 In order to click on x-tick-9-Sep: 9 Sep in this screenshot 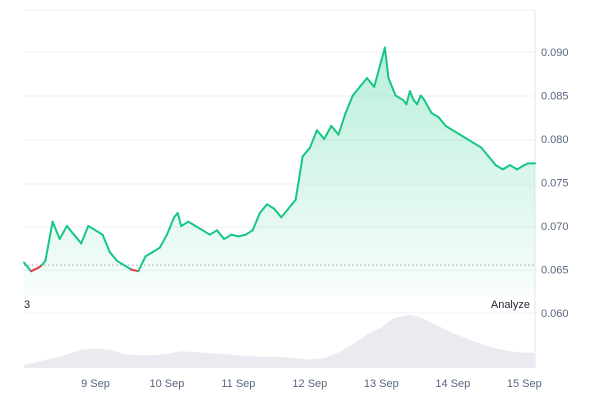, I will do `click(95, 384)`.